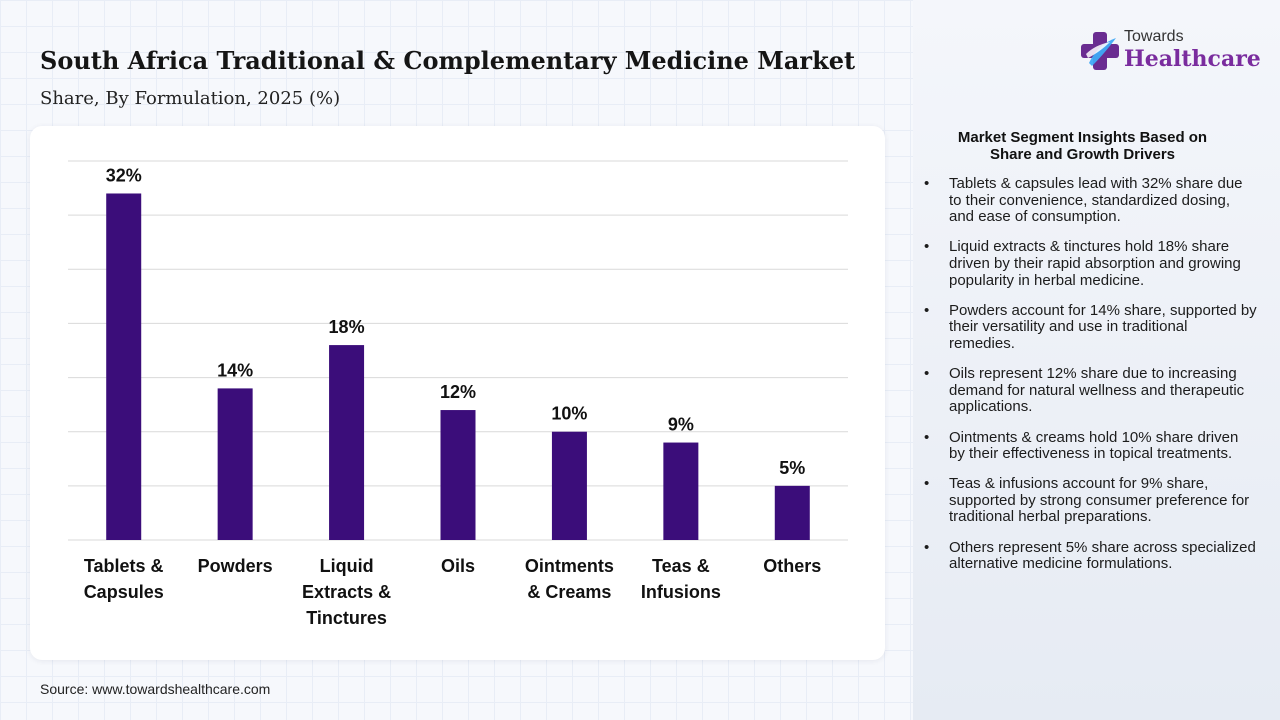 This screenshot has width=1280, height=720. Describe the element at coordinates (190, 98) in the screenshot. I see `page-subtitle: Share, By Formulation, 2025 (%)` at that location.